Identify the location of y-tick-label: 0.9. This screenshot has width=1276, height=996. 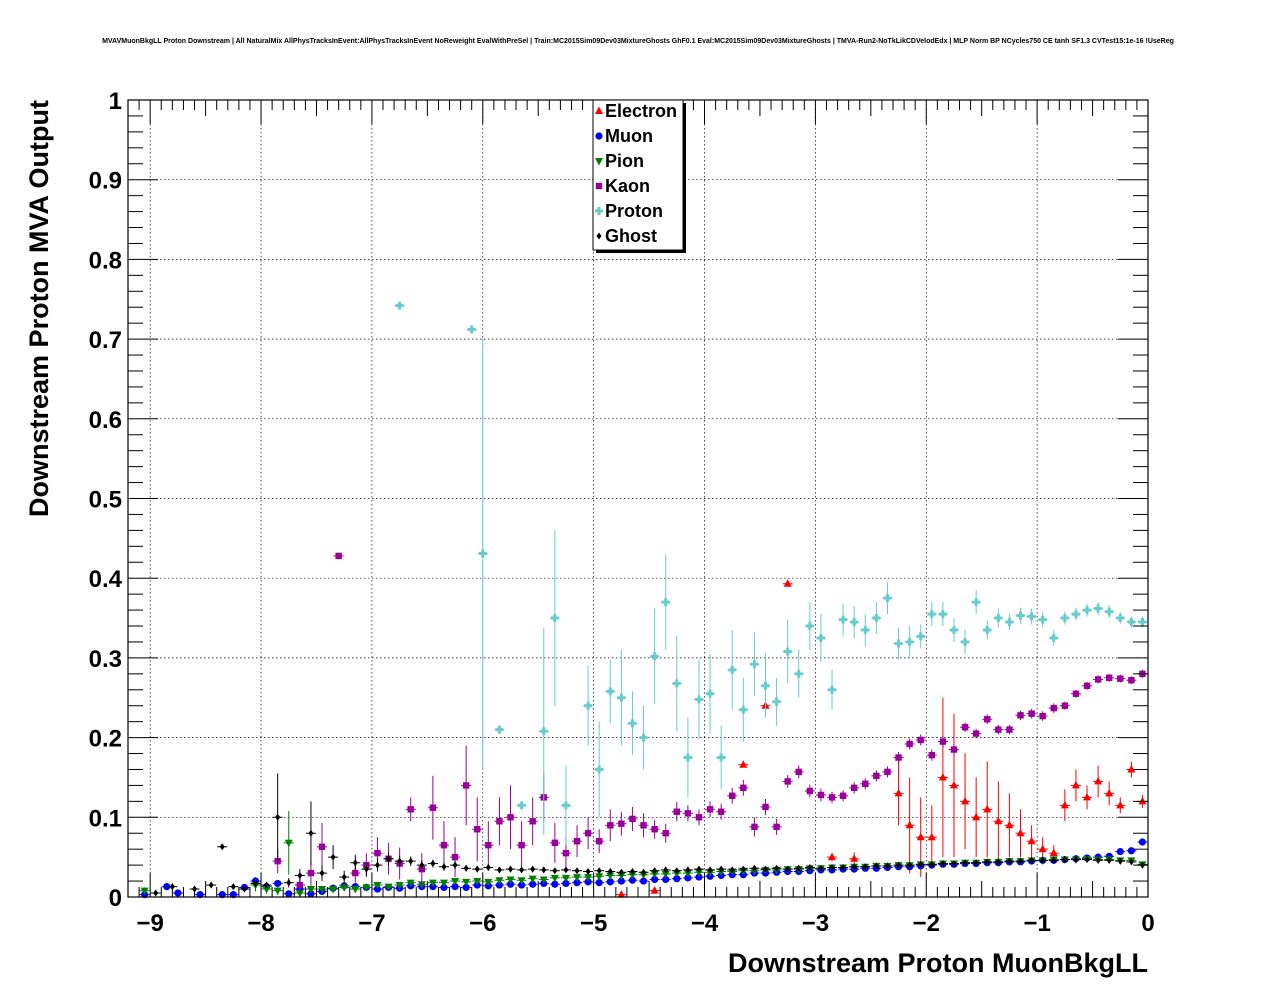
(105, 181).